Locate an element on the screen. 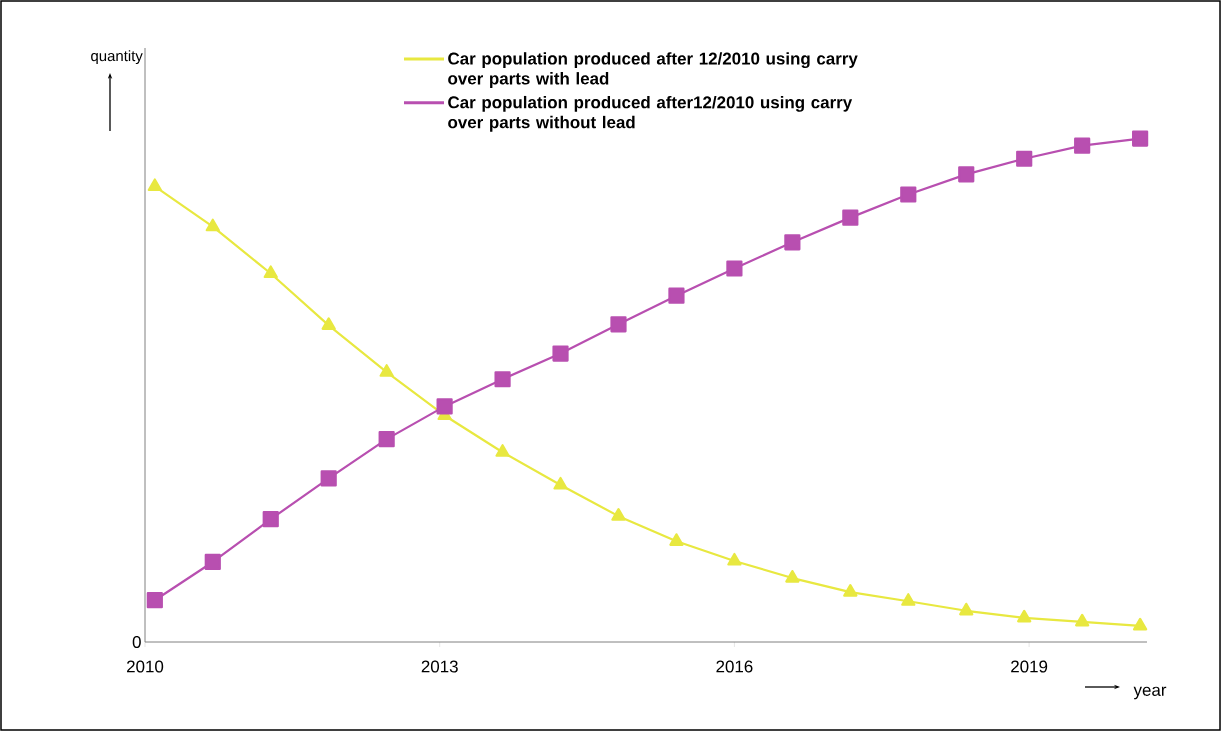  y-axis-title: quantity is located at coordinates (117, 57).